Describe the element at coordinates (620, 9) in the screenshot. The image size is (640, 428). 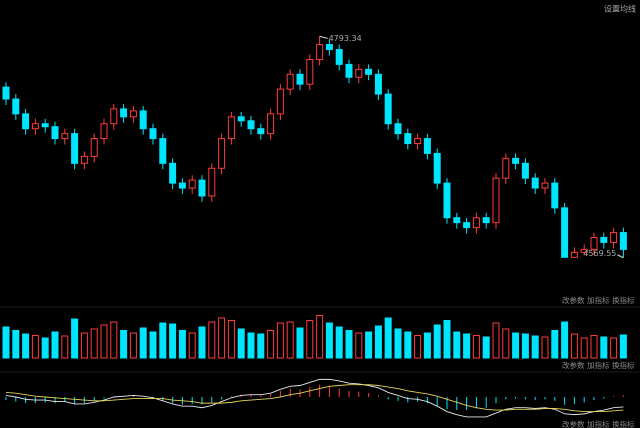
I see `set-ma-button: 设置均线` at that location.